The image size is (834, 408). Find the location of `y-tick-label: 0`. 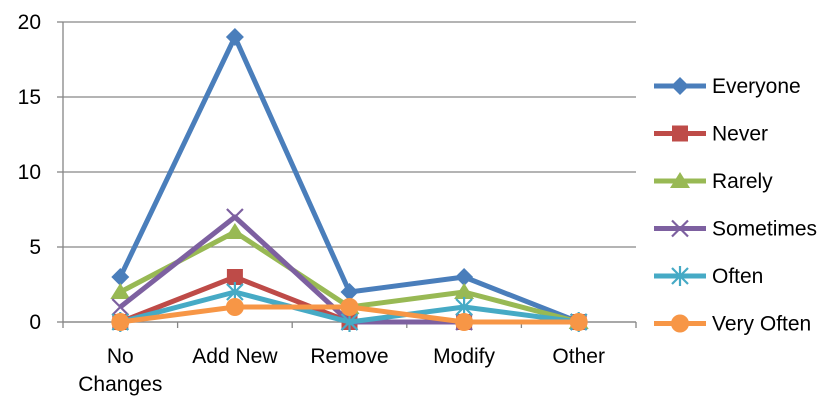

y-tick-label: 0 is located at coordinates (35, 322).